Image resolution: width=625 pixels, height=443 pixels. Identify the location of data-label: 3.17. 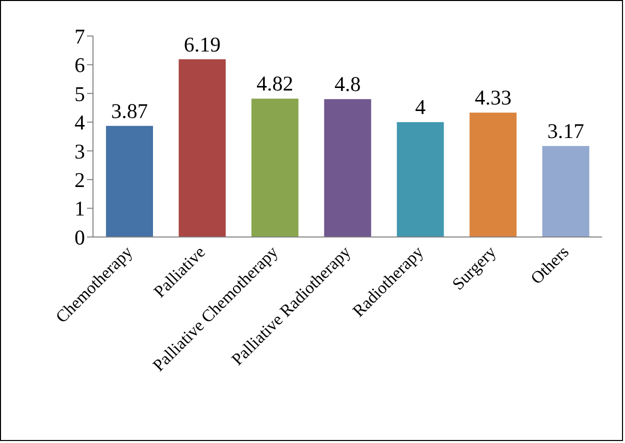
(565, 130).